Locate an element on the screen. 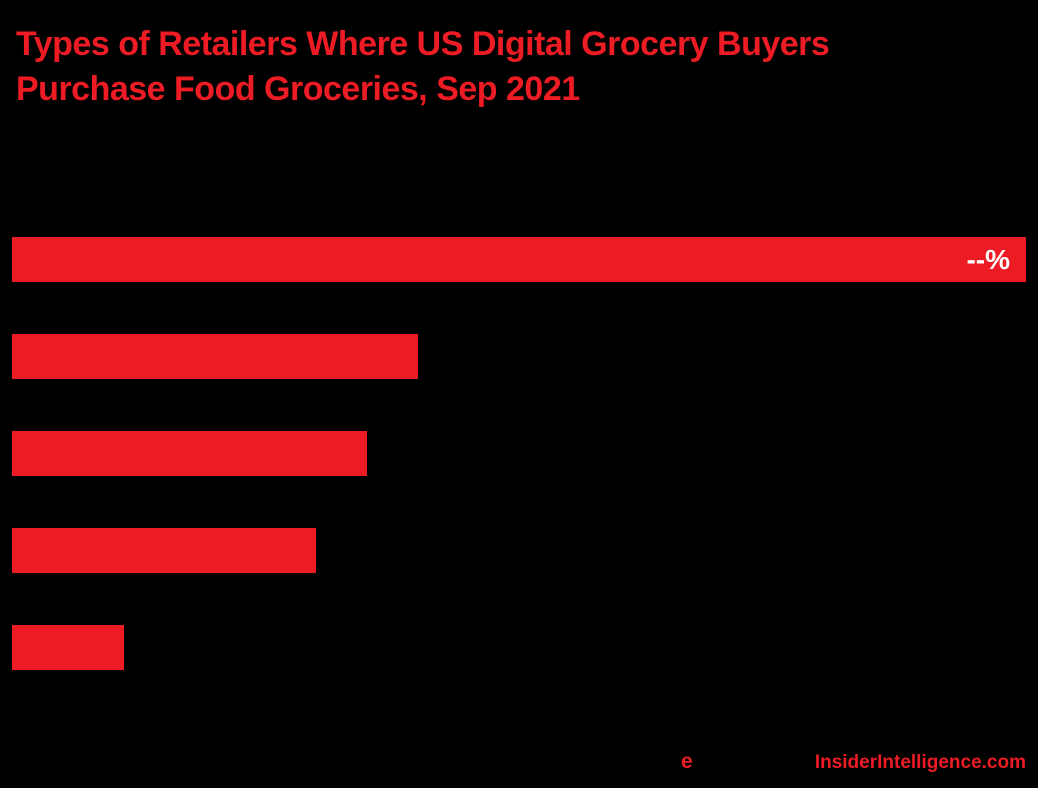 The image size is (1038, 788). bar-value-label: --% is located at coordinates (988, 259).